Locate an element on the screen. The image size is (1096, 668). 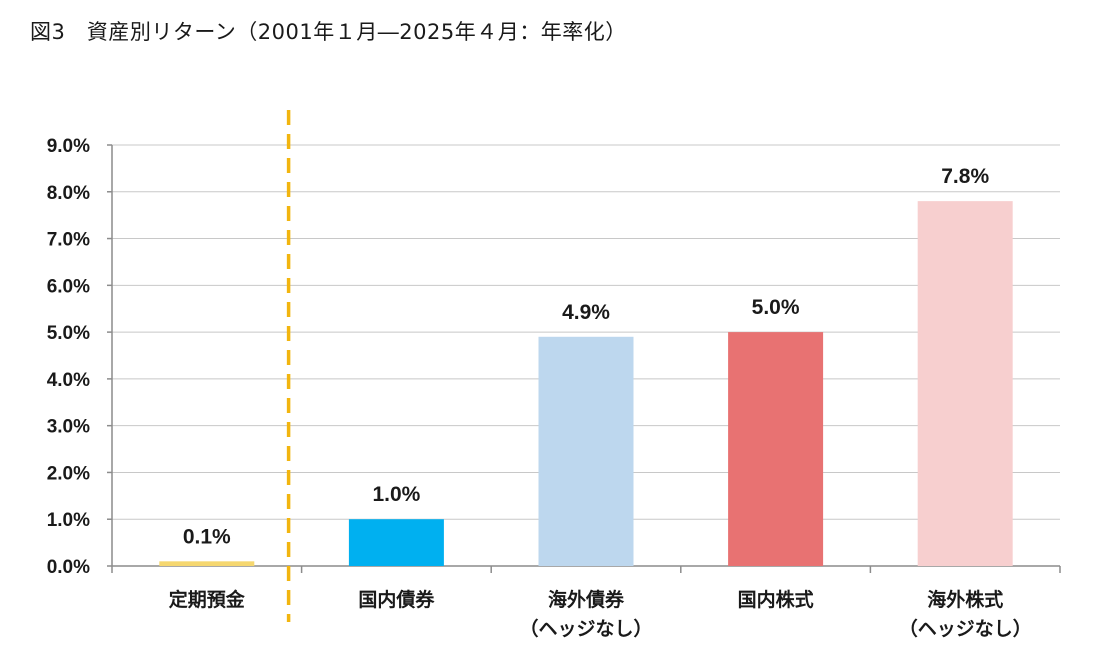
x-tick-label: 海外株式 is located at coordinates (965, 599).